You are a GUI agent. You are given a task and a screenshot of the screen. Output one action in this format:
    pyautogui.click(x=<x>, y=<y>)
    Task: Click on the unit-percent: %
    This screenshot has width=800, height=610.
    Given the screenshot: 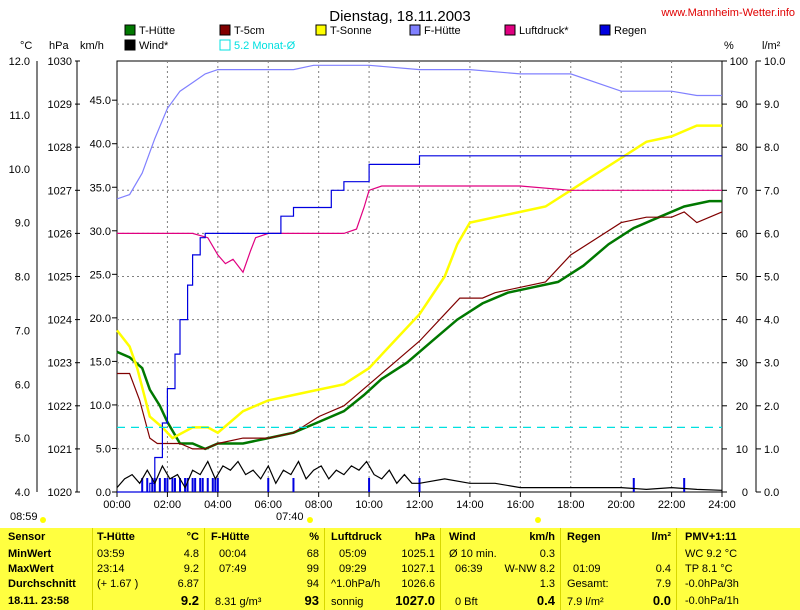 What is the action you would take?
    pyautogui.click(x=729, y=46)
    